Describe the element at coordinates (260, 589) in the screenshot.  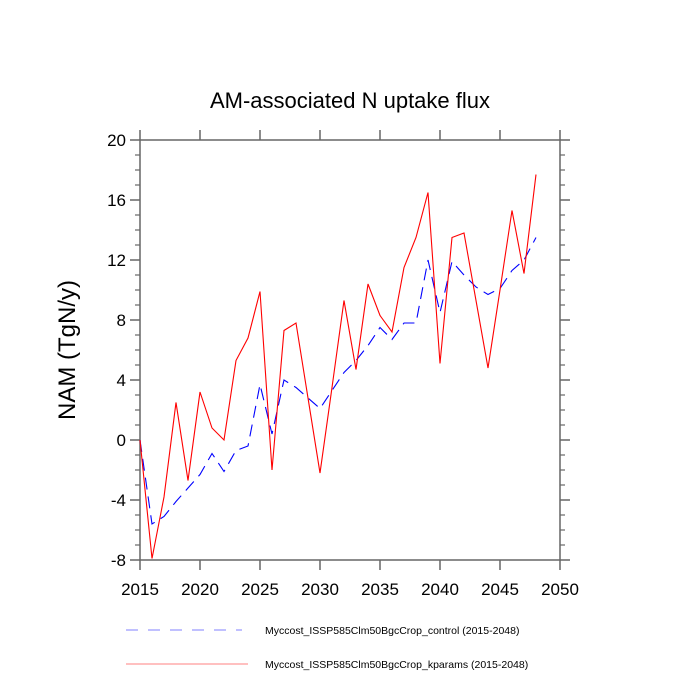
I see `x-tick-label: 2025` at that location.